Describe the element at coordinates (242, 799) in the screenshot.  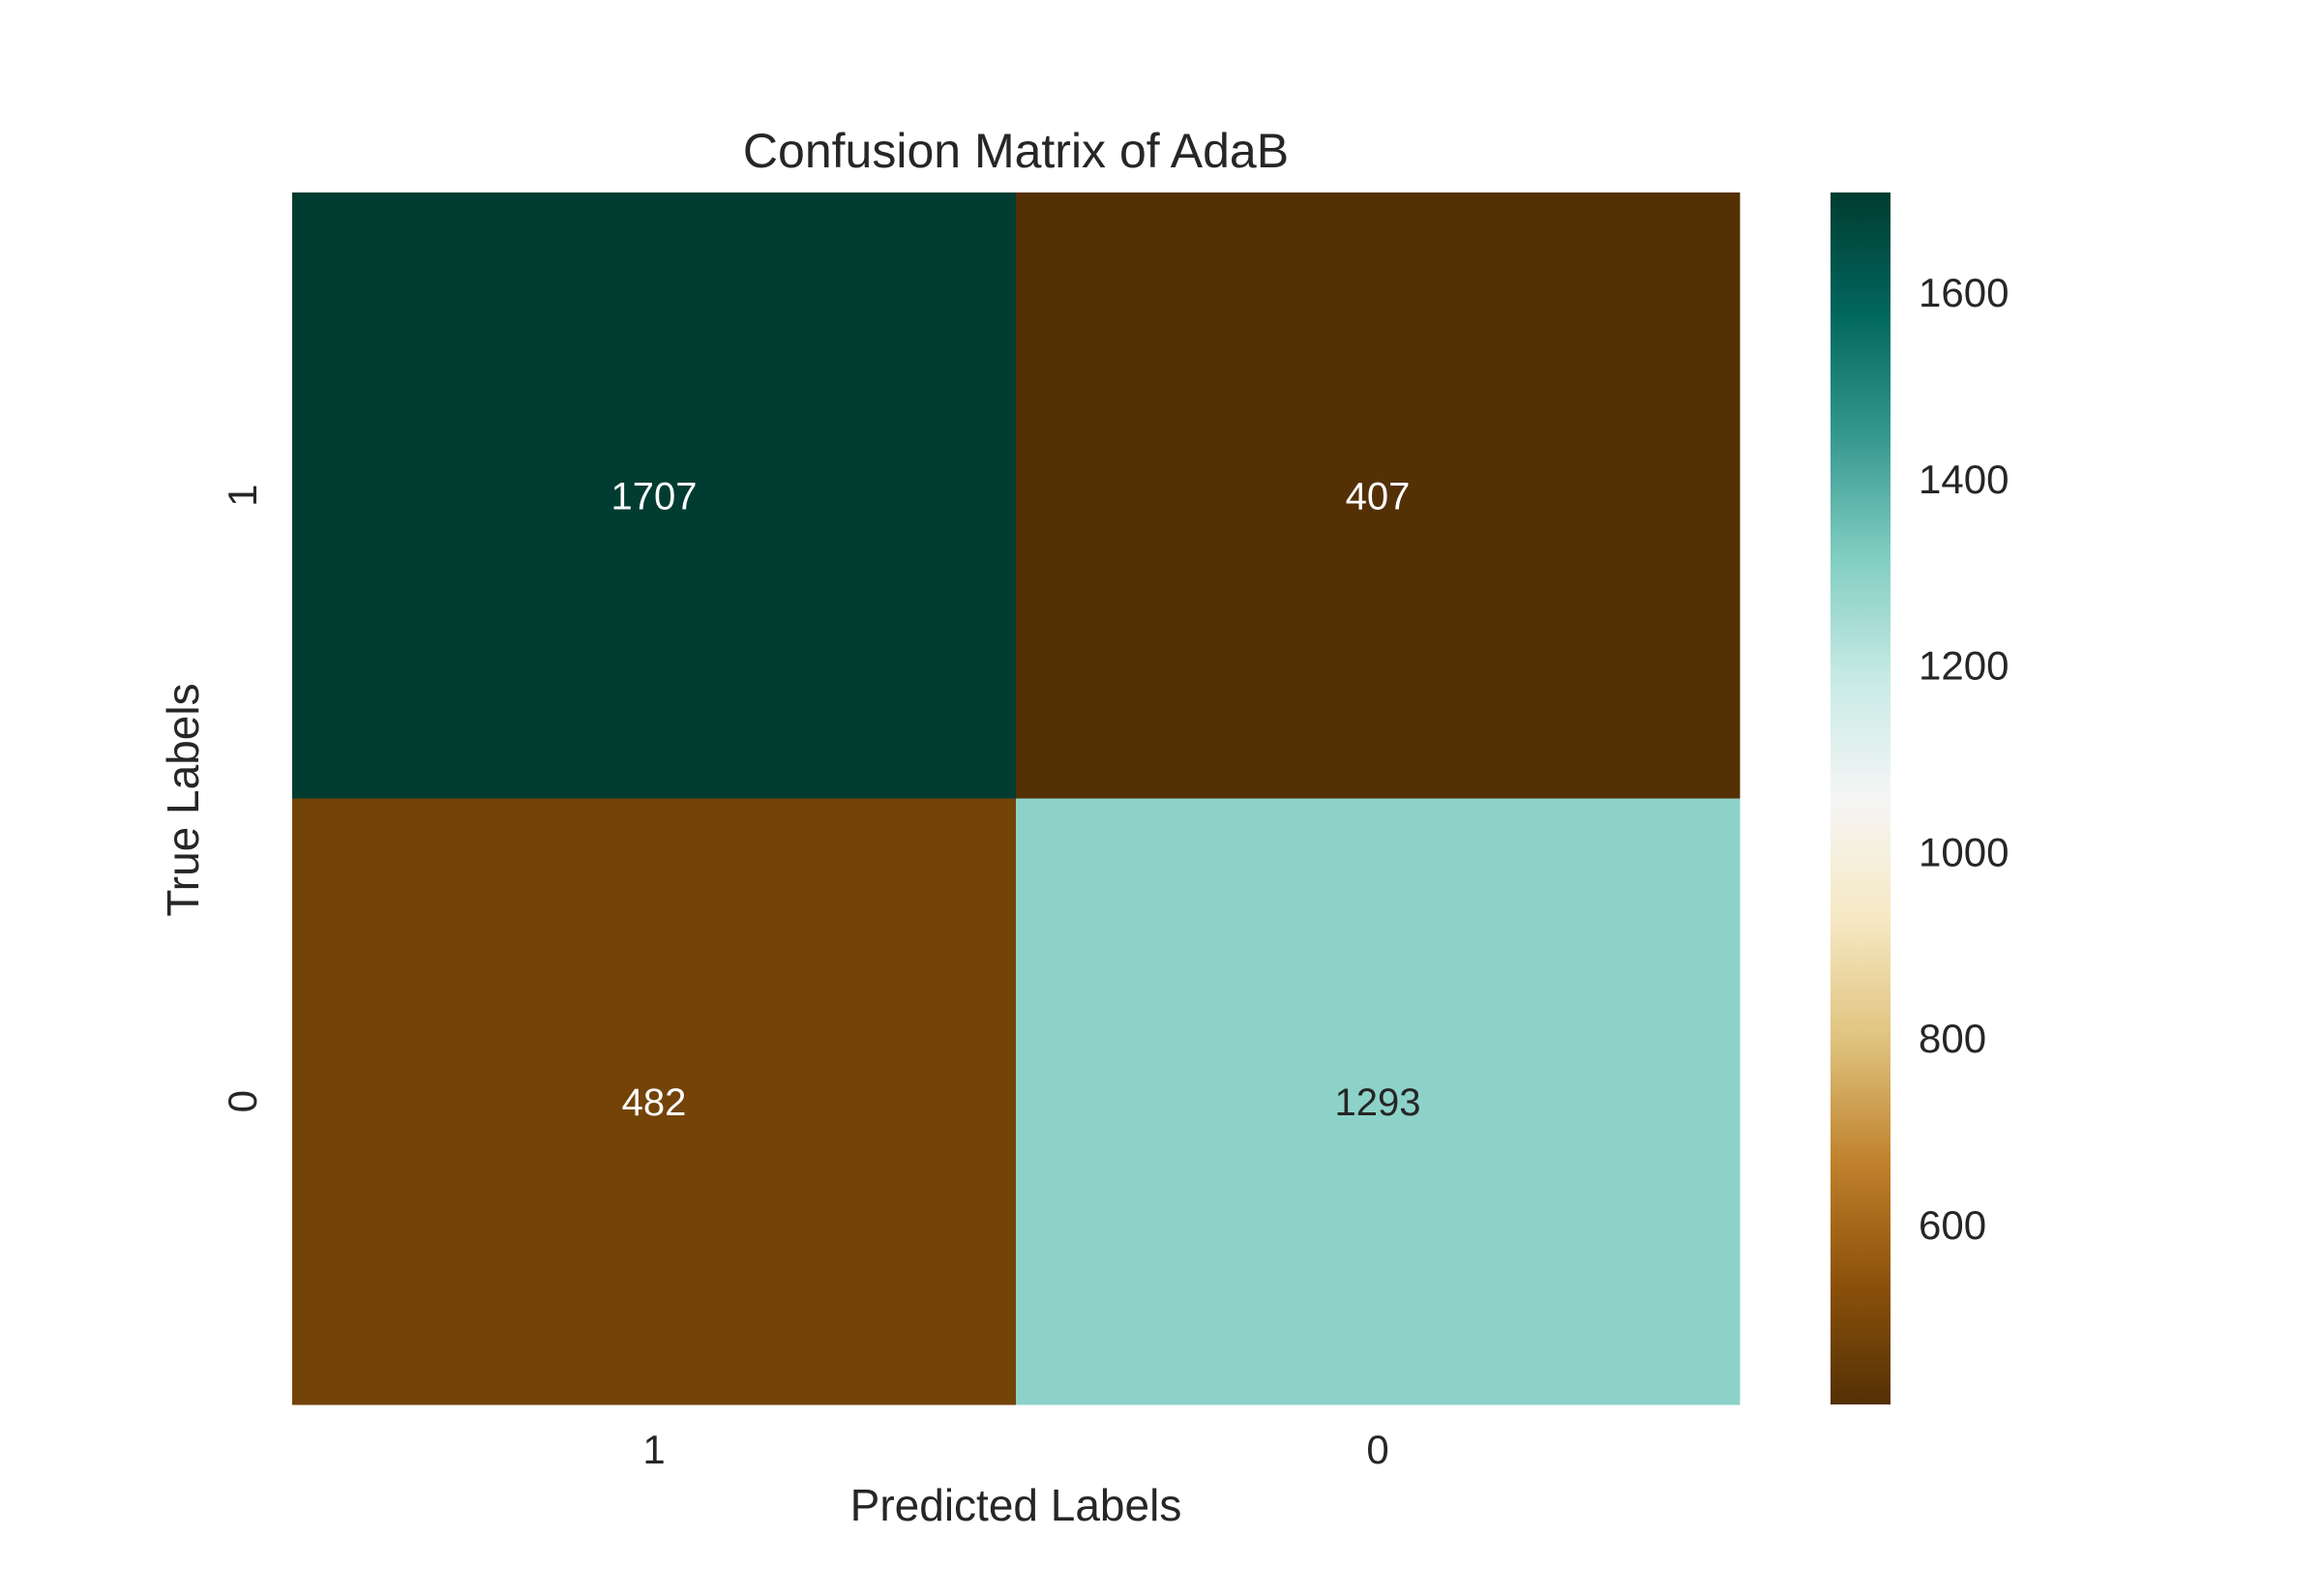
I see `y-tick-labels: 10` at that location.